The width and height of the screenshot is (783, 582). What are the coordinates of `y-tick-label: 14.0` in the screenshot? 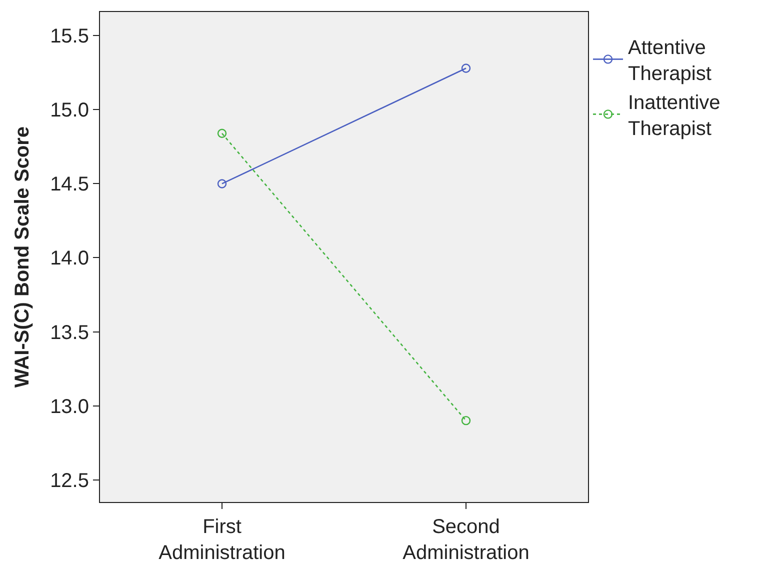 It's located at (69, 259).